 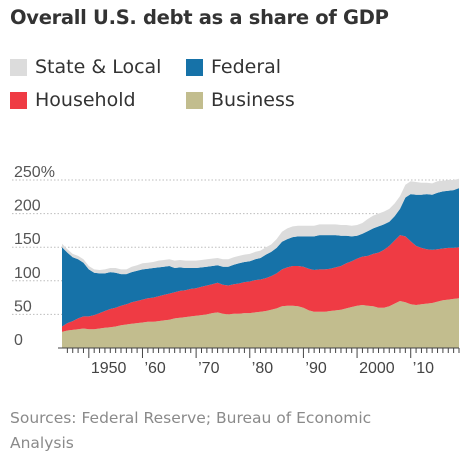 I want to click on legend-item-federal: Federal, so click(x=233, y=67).